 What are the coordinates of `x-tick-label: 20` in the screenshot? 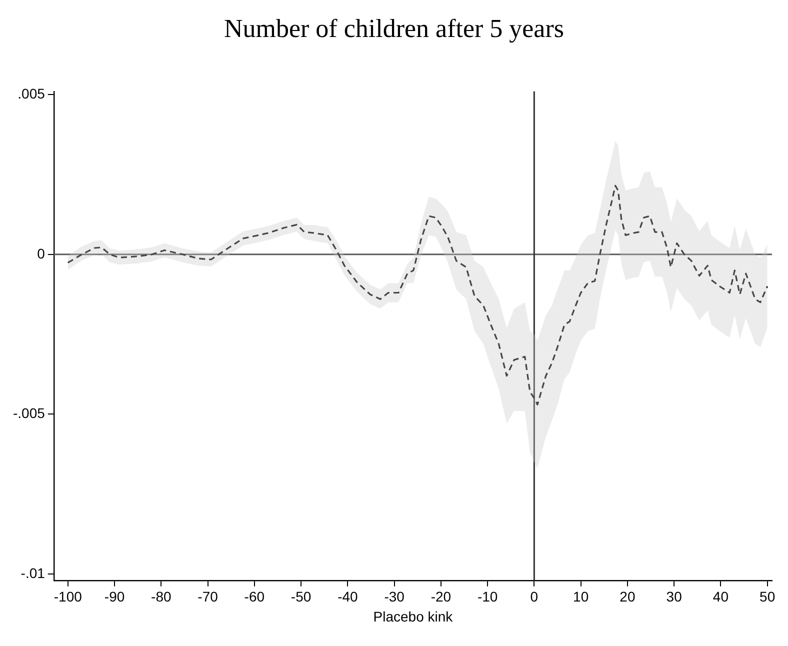 It's located at (628, 596).